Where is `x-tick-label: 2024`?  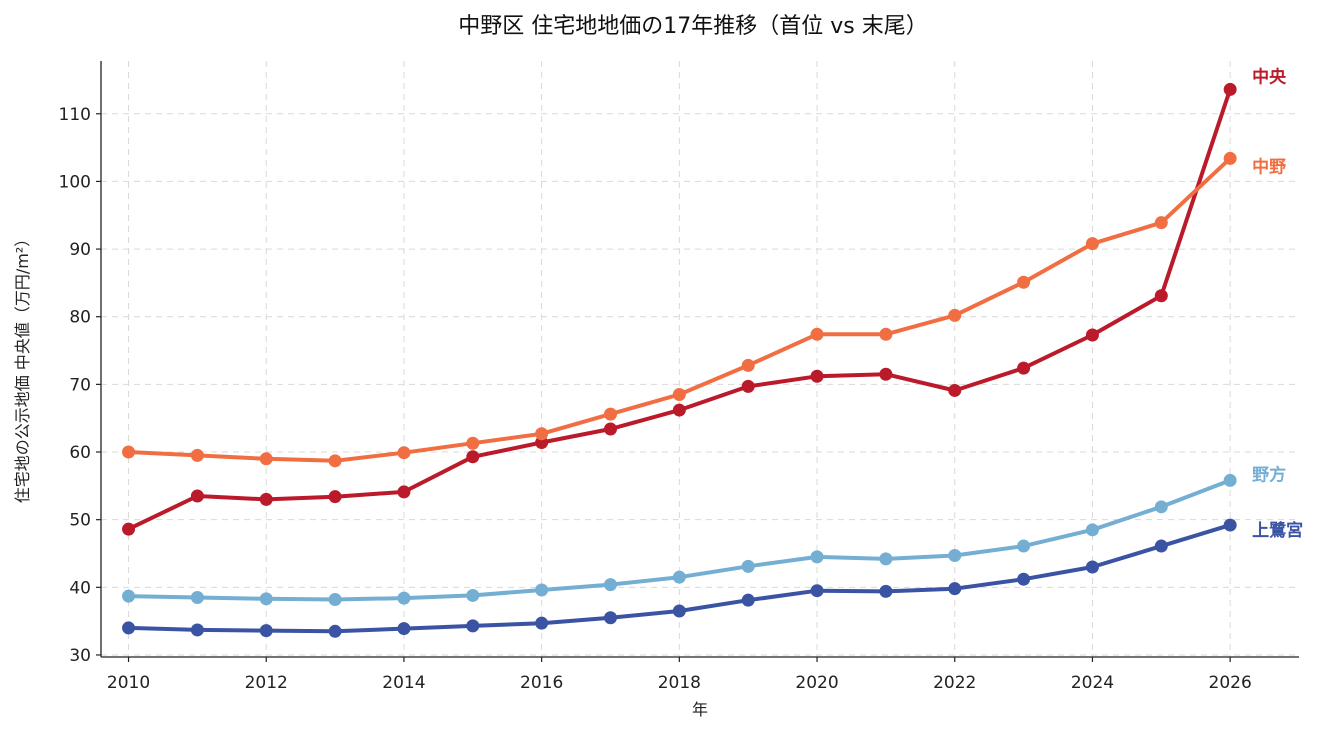 x-tick-label: 2024 is located at coordinates (1092, 683).